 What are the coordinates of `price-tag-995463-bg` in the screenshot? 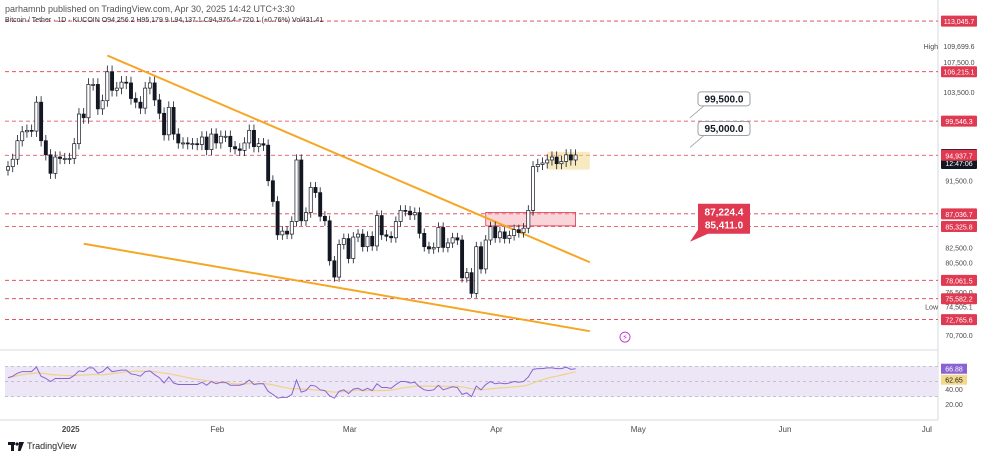 It's located at (959, 121).